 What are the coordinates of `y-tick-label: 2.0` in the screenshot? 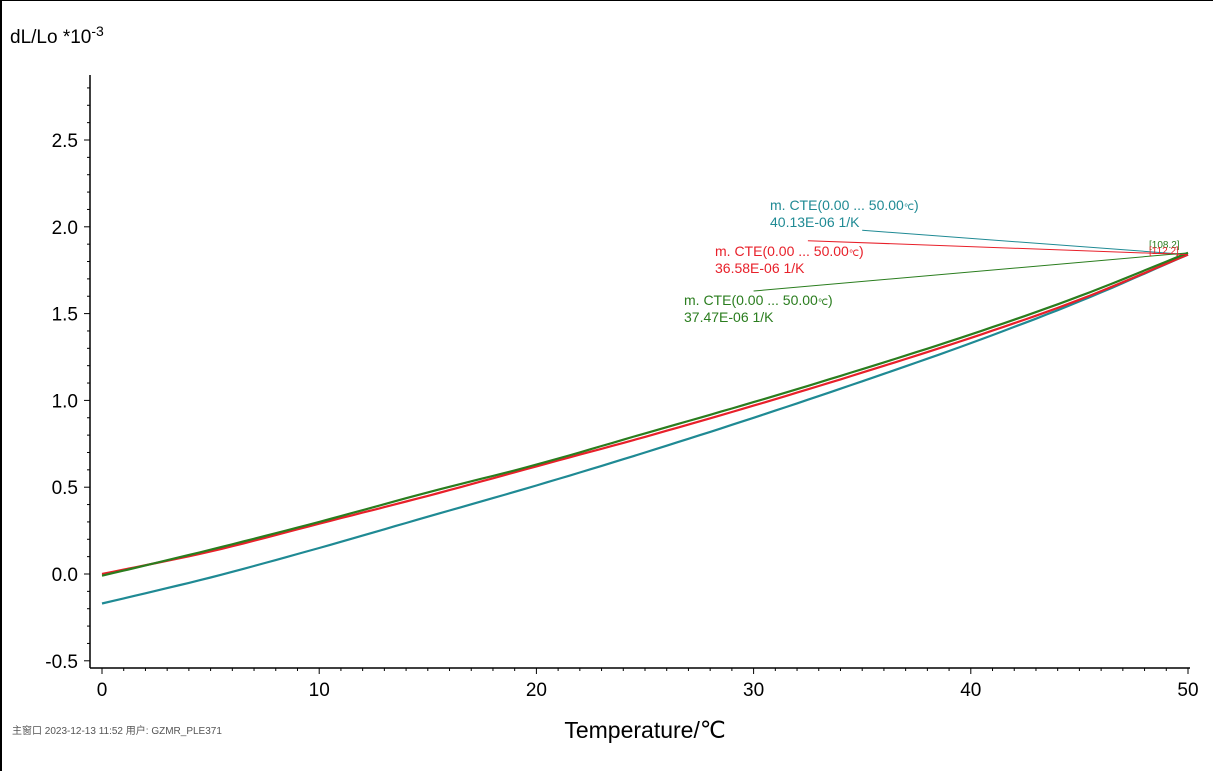 It's located at (65, 228).